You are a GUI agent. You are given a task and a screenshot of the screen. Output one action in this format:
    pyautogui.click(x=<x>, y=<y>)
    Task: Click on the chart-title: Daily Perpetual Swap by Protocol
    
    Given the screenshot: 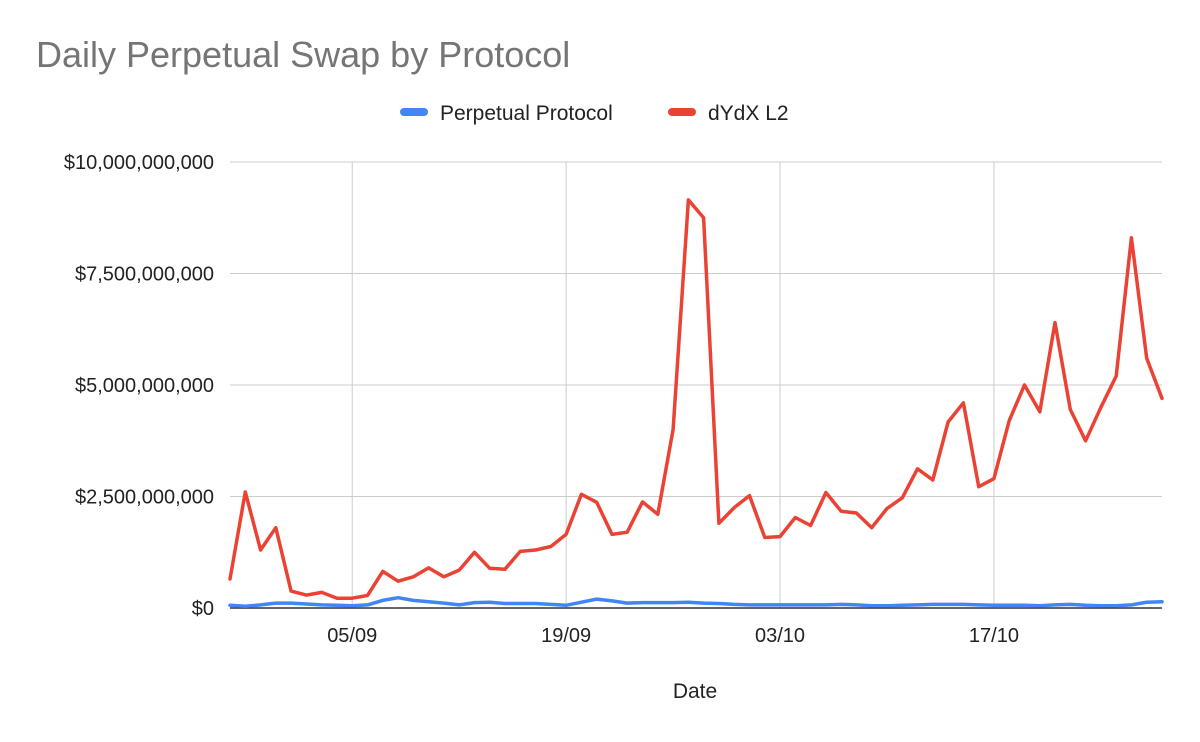 What is the action you would take?
    pyautogui.click(x=303, y=54)
    